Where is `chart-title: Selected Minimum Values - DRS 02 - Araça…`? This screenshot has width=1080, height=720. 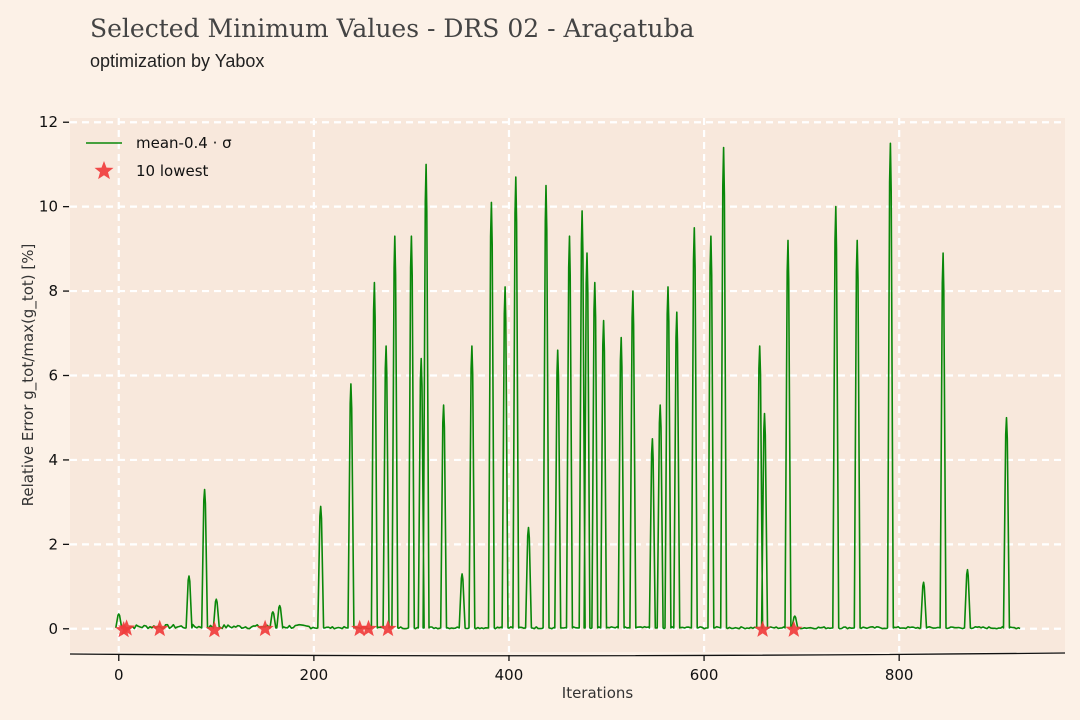 chart-title: Selected Minimum Values - DRS 02 - Araça… is located at coordinates (392, 28).